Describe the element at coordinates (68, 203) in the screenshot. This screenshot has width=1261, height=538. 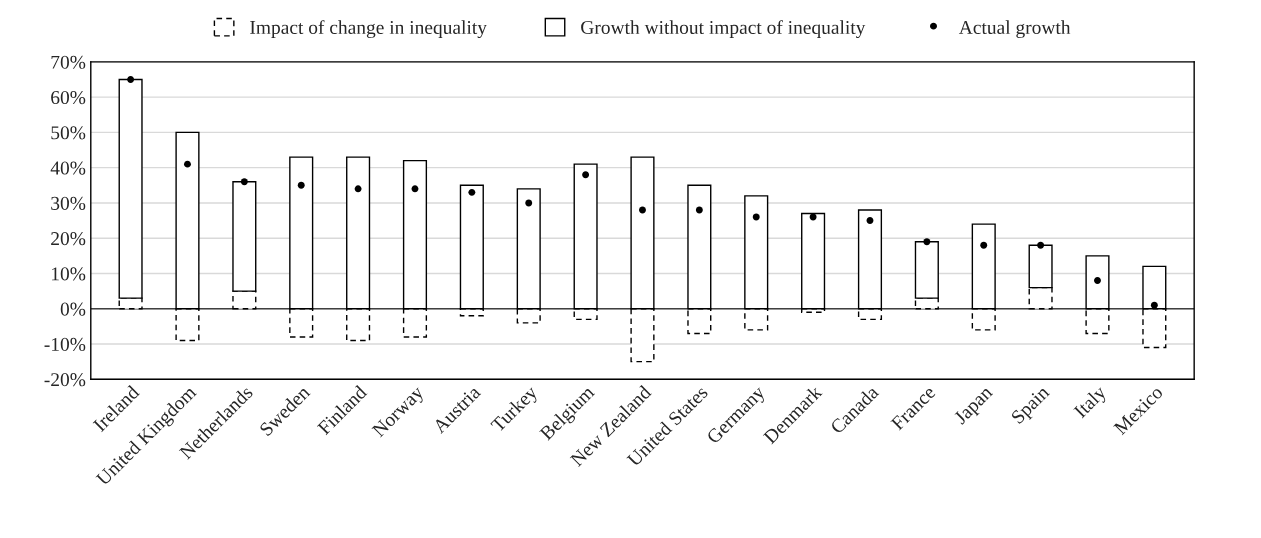
I see `y-tick-label: 30%` at that location.